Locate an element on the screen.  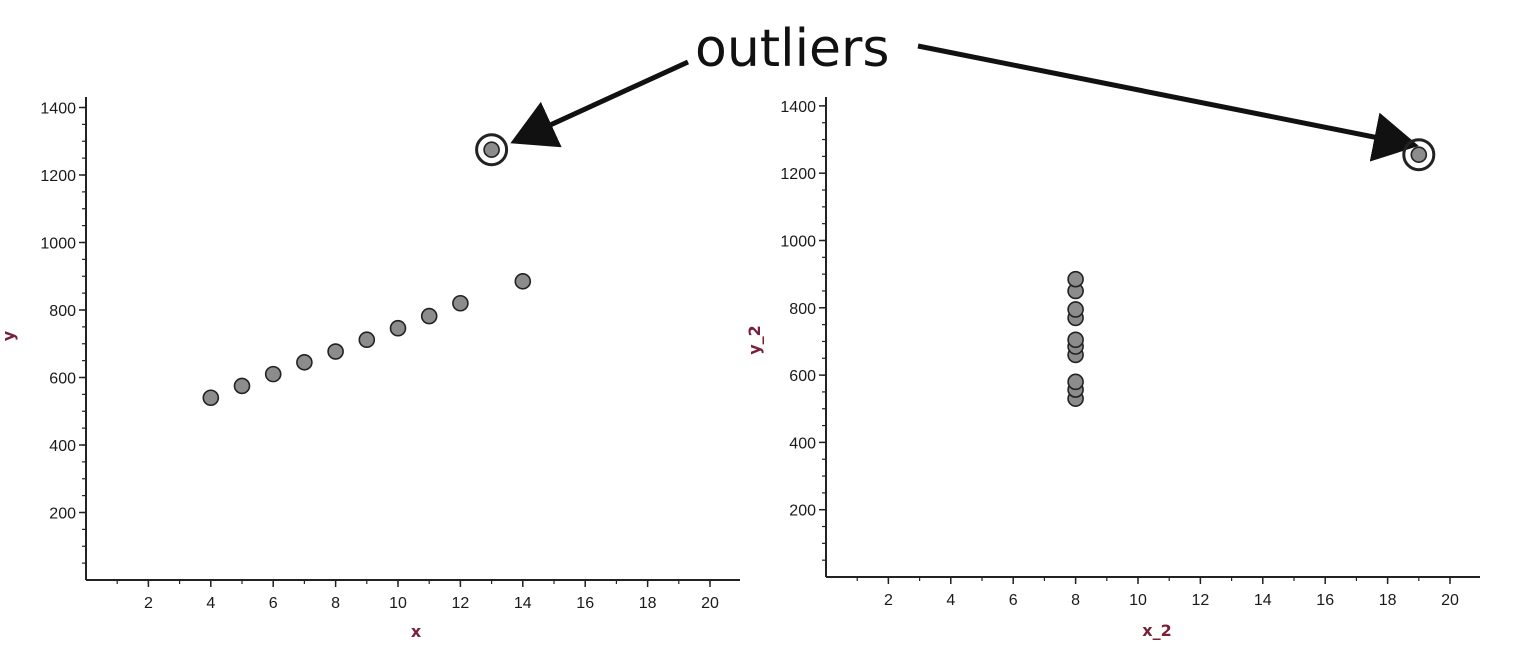
arrow-to-left-outlier is located at coordinates (600, 103).